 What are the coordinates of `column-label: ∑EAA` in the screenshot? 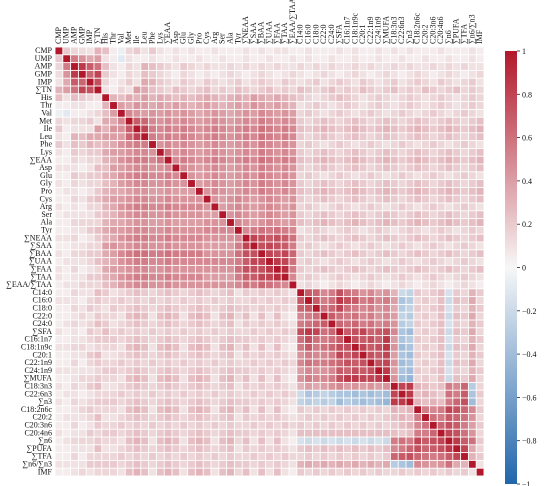 It's located at (167, 33).